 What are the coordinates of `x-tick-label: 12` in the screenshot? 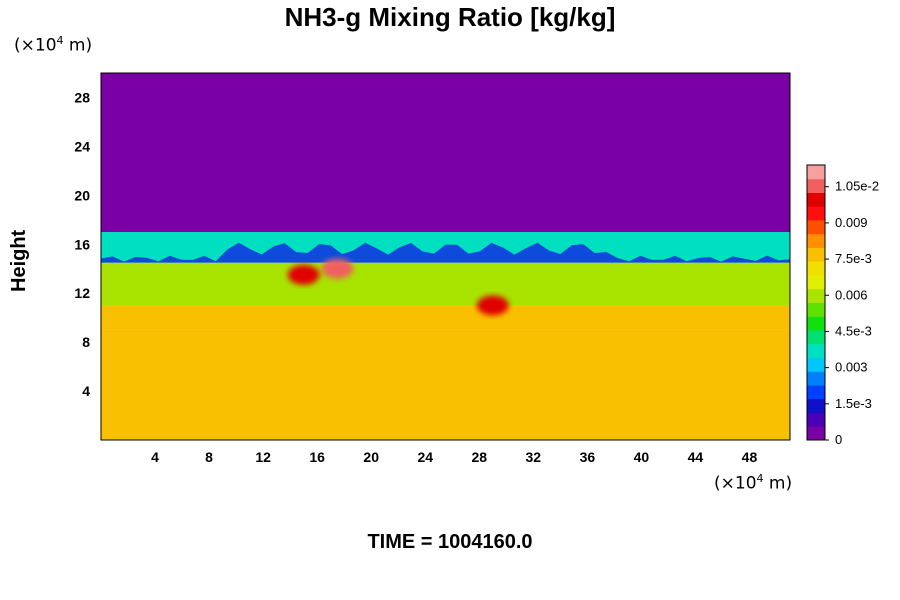 It's located at (263, 457).